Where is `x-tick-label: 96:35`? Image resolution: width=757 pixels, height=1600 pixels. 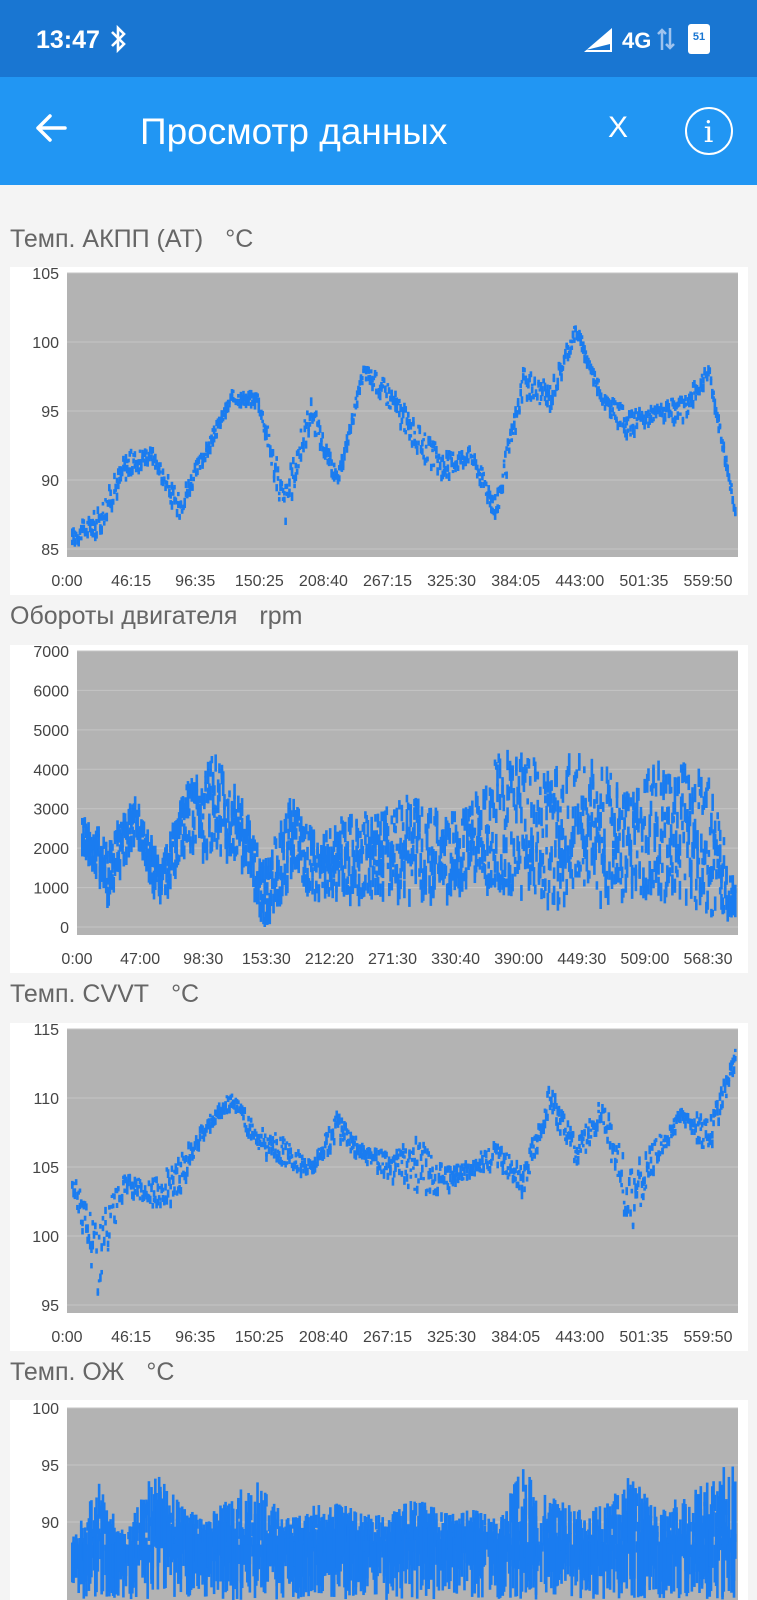 x-tick-label: 96:35 is located at coordinates (195, 581).